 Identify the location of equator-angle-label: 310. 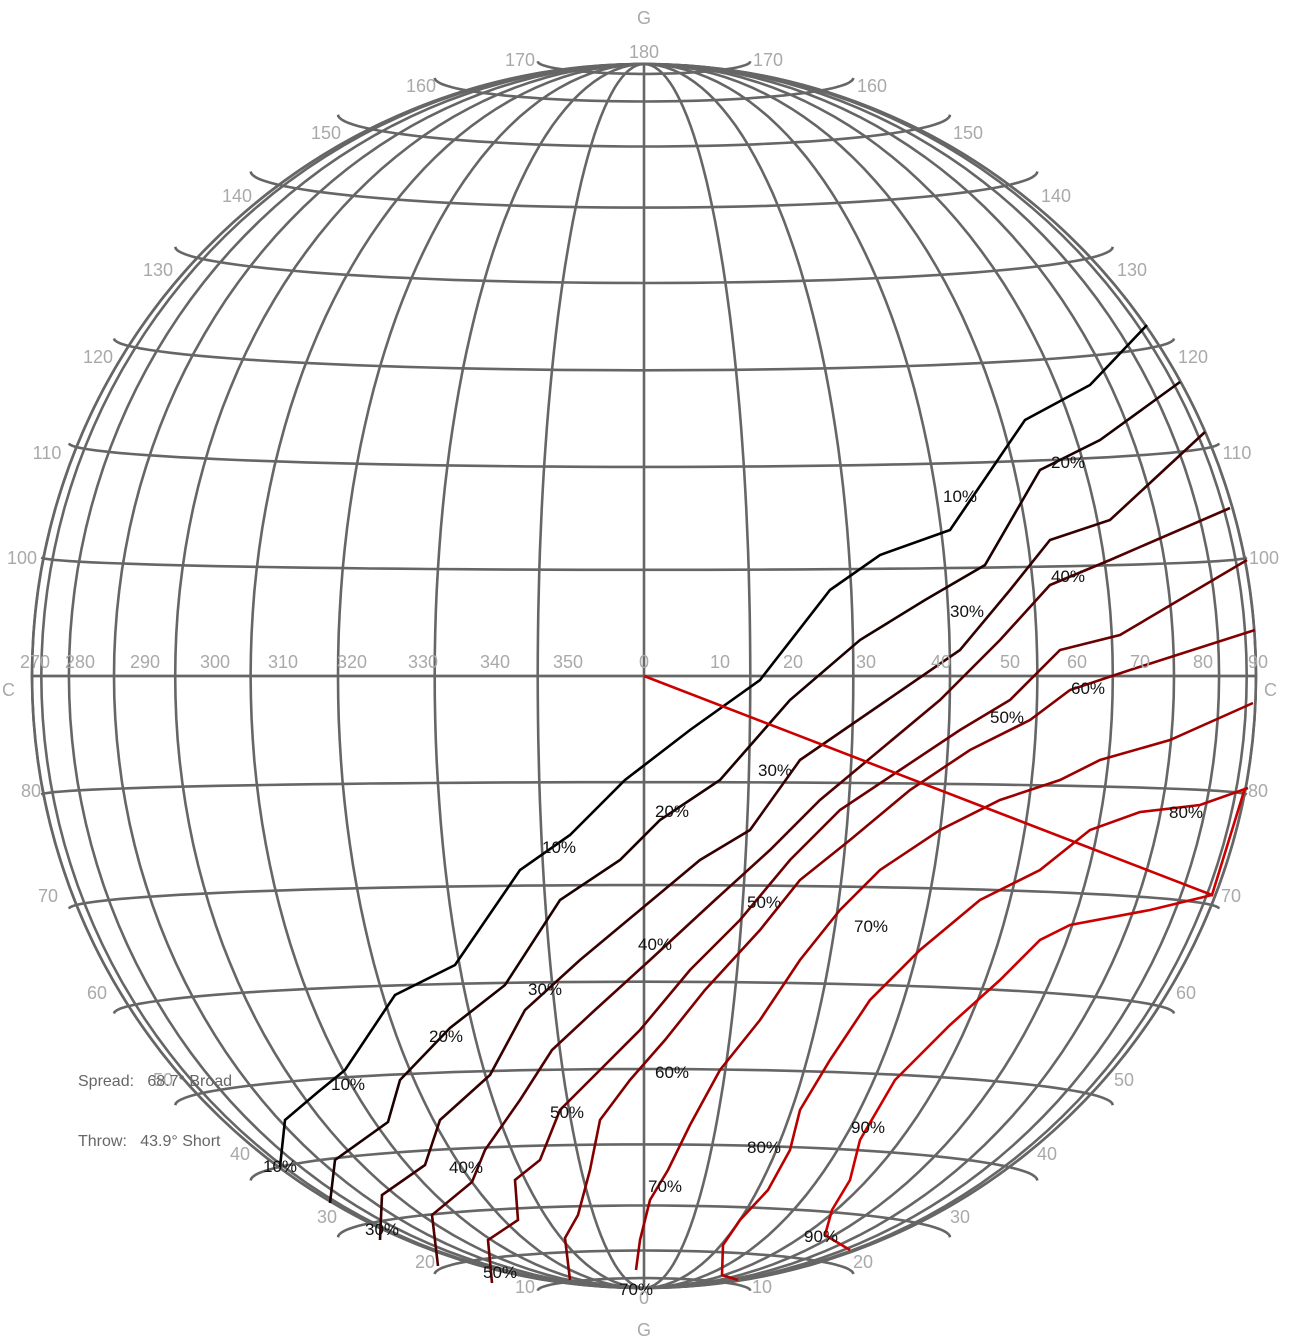
(283, 662).